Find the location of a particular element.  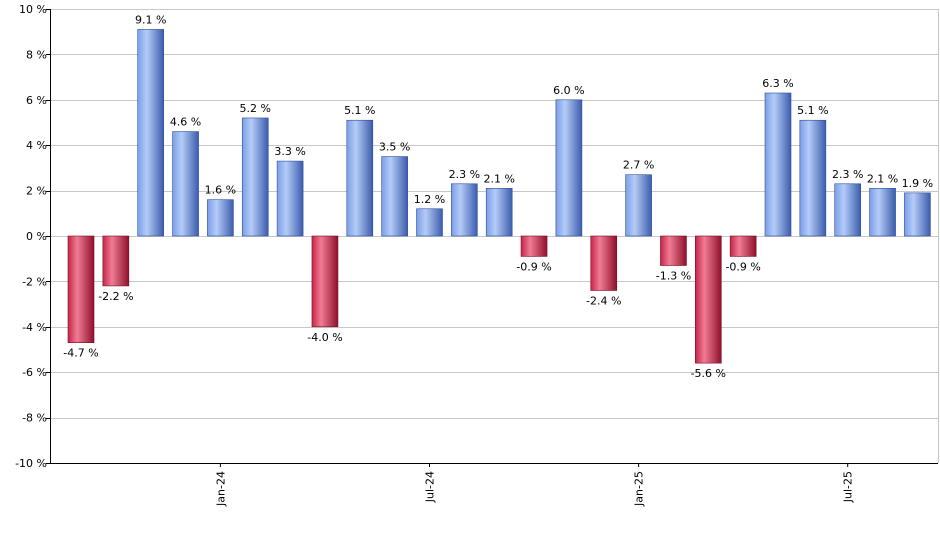

bar-value-label: 6.0 % is located at coordinates (568, 90).